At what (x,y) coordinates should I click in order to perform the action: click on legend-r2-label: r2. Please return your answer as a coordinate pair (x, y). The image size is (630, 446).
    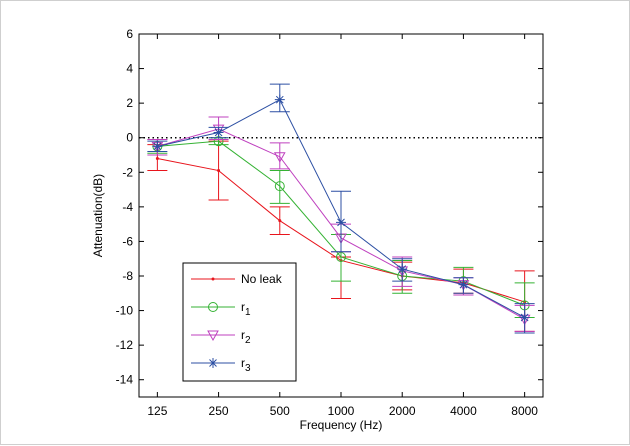
    Looking at the image, I should click on (246, 337).